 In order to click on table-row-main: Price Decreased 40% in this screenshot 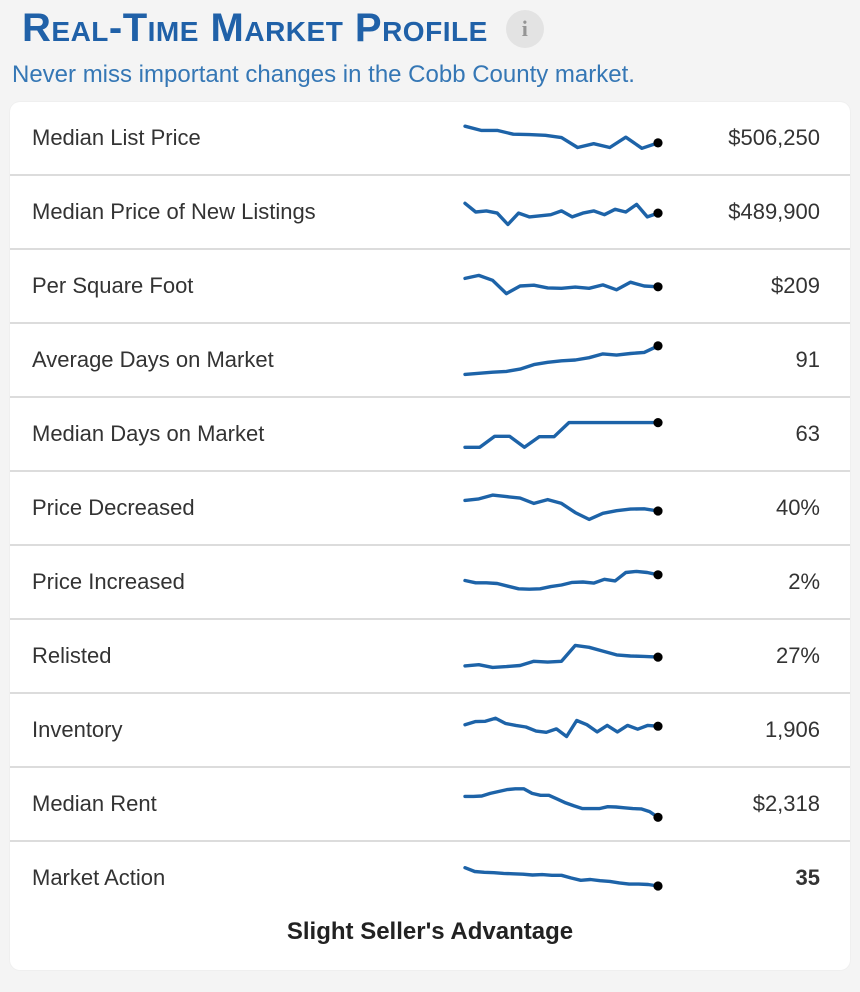, I will do `click(430, 508)`.